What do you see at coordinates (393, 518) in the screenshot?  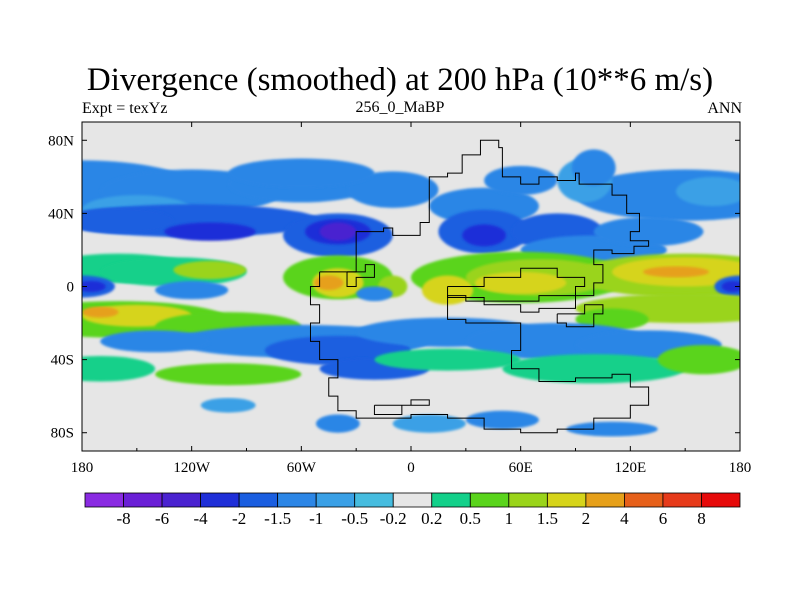 I see `colorbar-label: -0.2` at bounding box center [393, 518].